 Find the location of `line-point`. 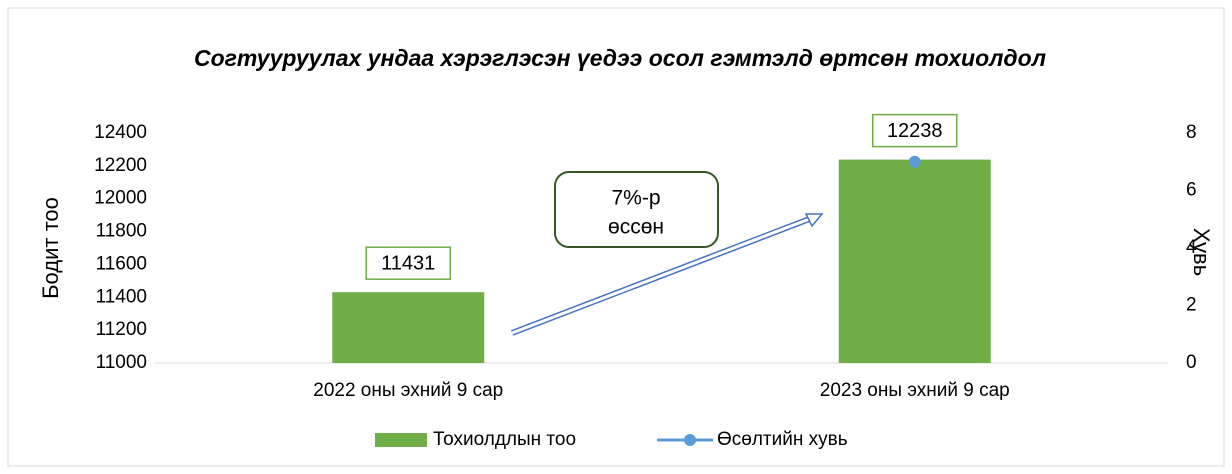

line-point is located at coordinates (914, 161).